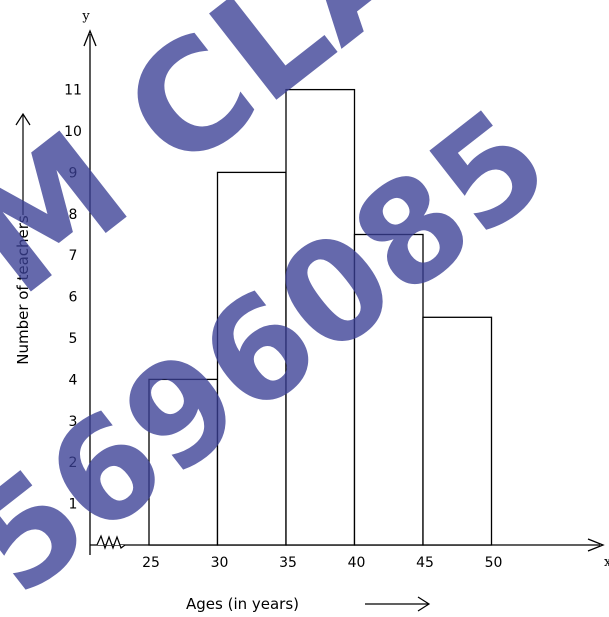 This screenshot has width=609, height=617. Describe the element at coordinates (73, 505) in the screenshot. I see `y-tick-label-1: 1` at that location.